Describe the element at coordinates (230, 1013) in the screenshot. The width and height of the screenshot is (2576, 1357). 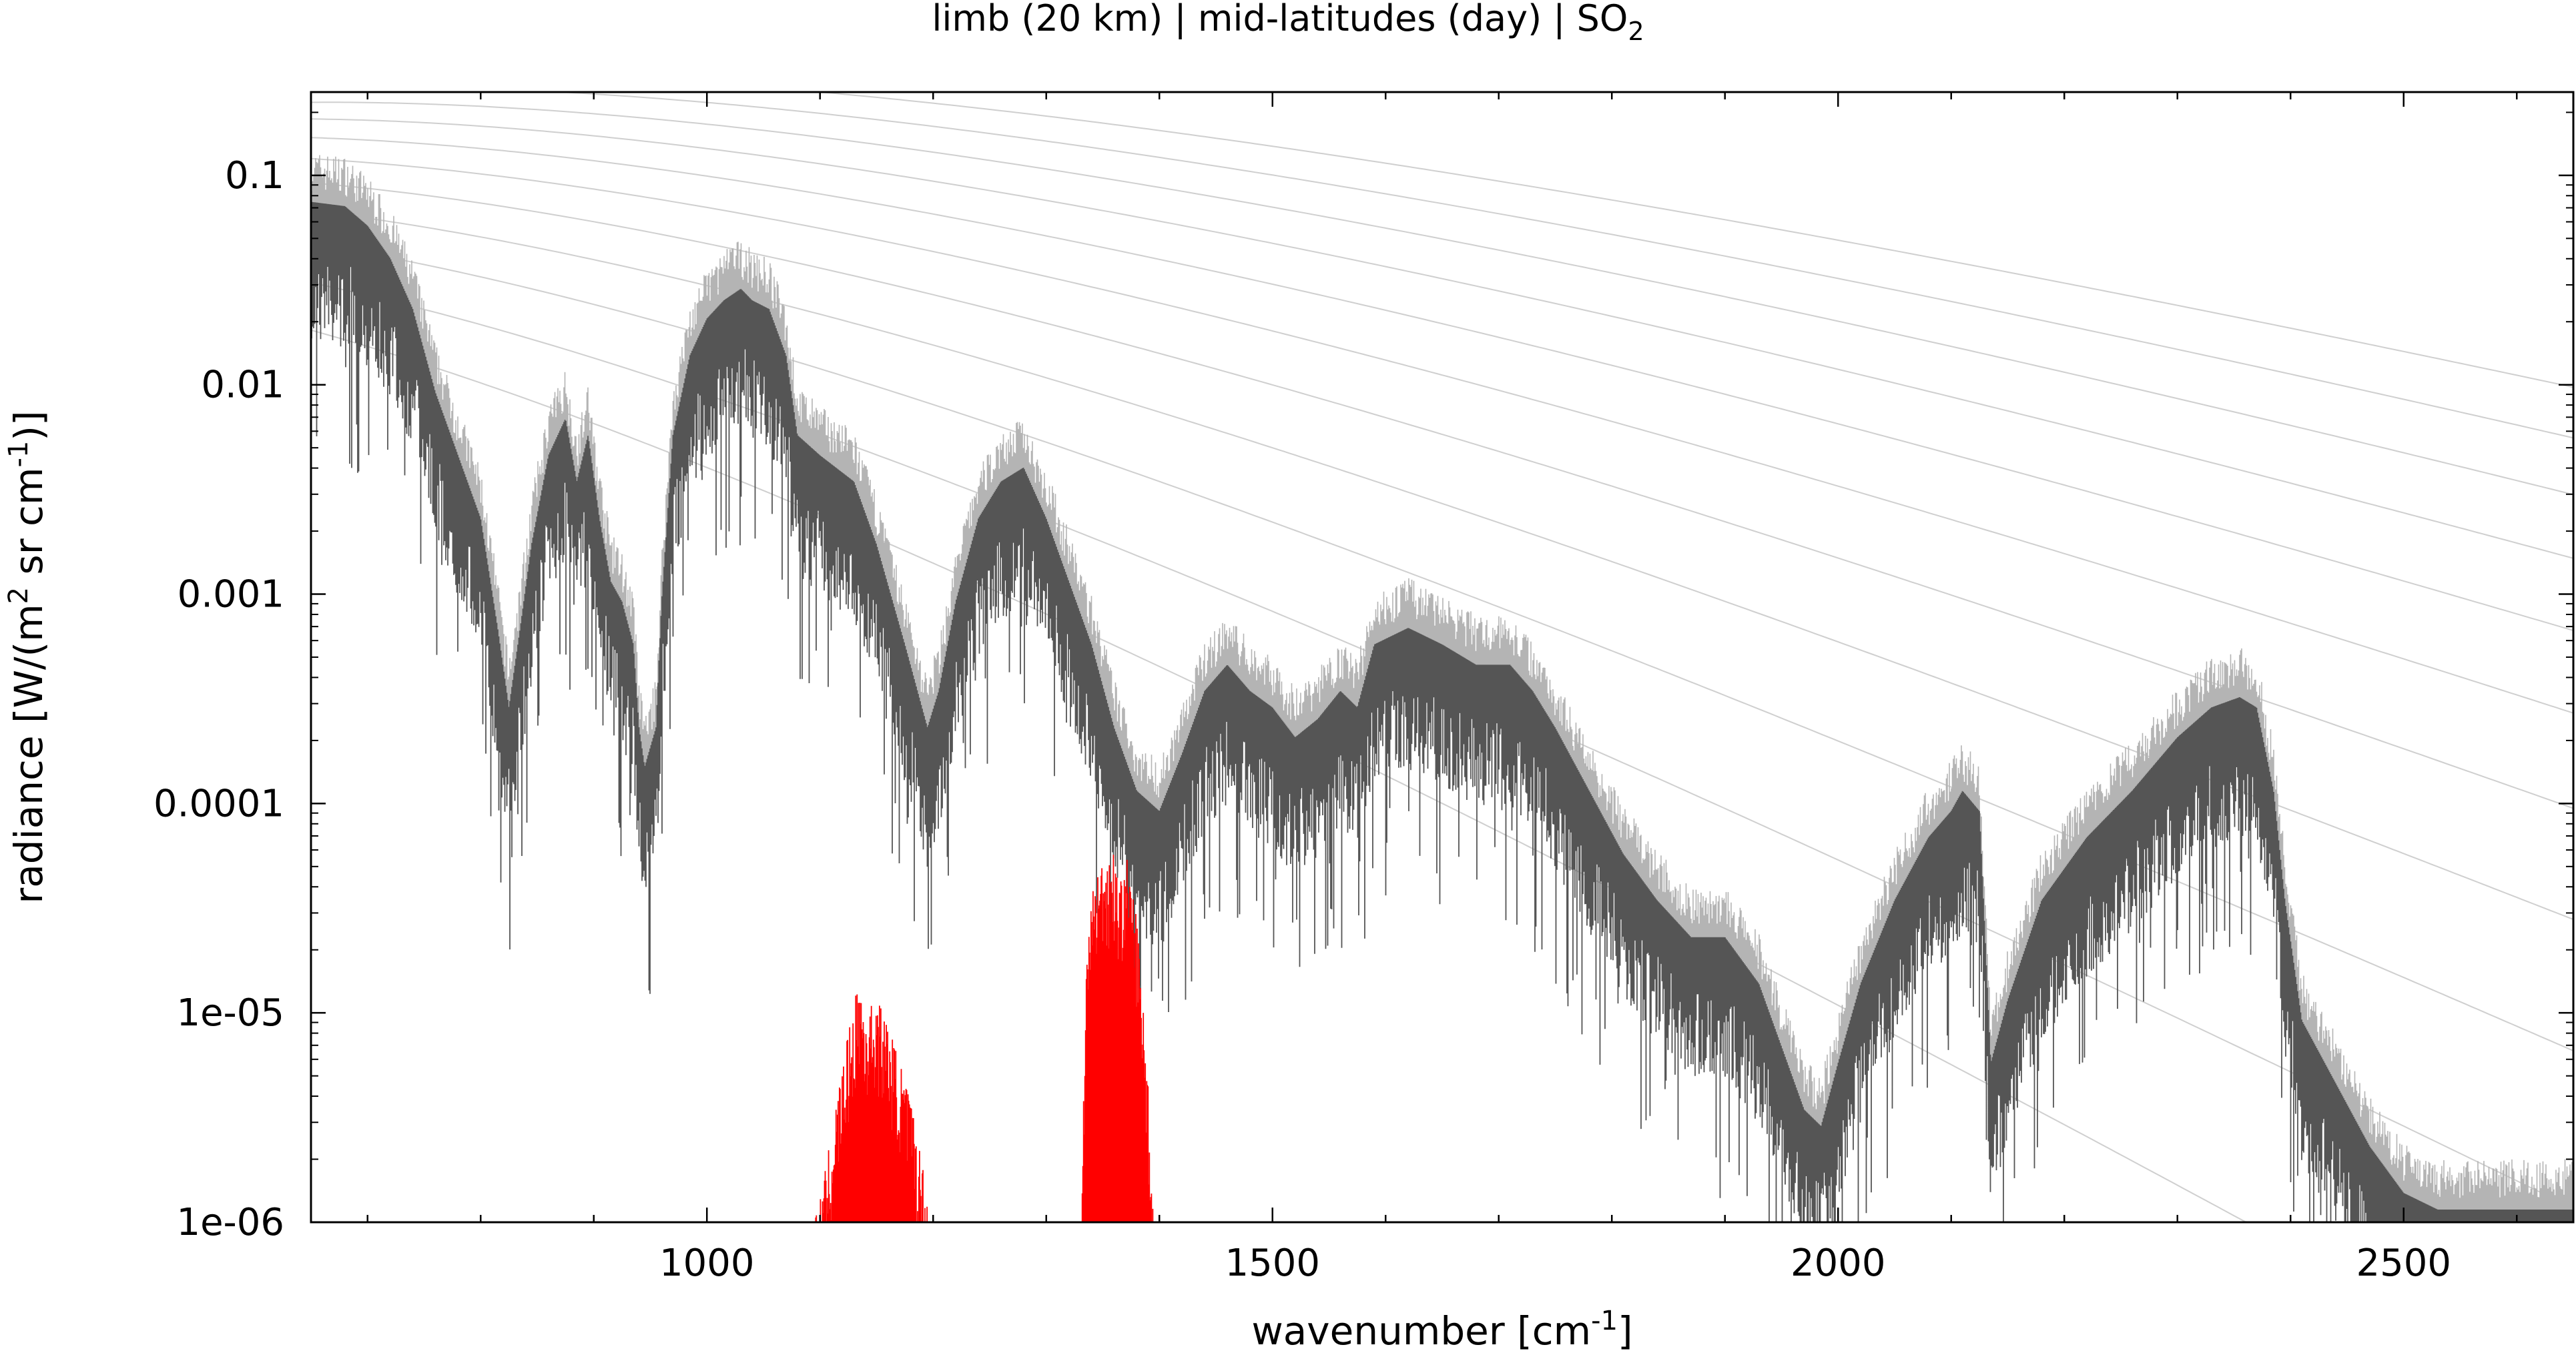
I see `y-tick-label: 1e-05` at that location.